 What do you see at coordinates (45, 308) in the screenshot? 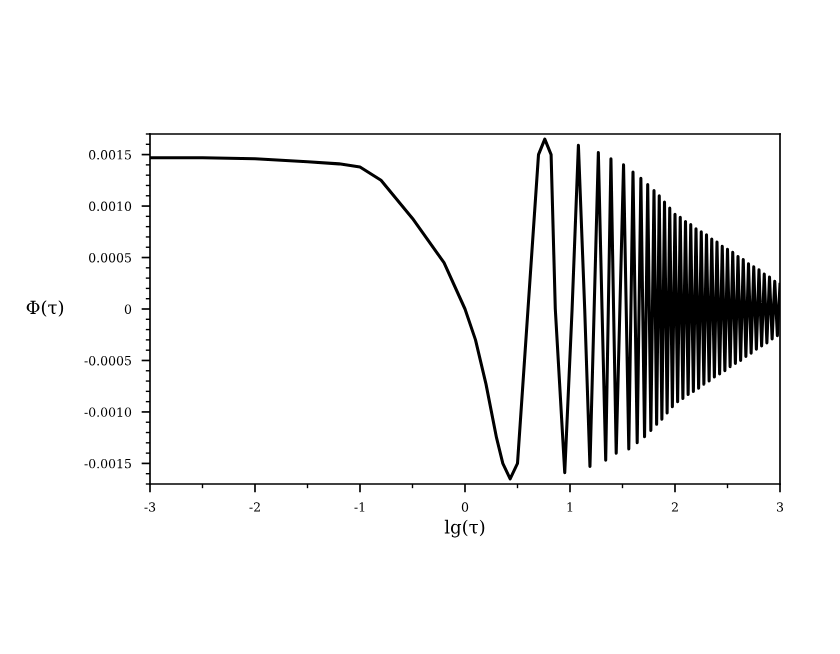
I see `y-axis-title: Φ(τ)` at bounding box center [45, 308].